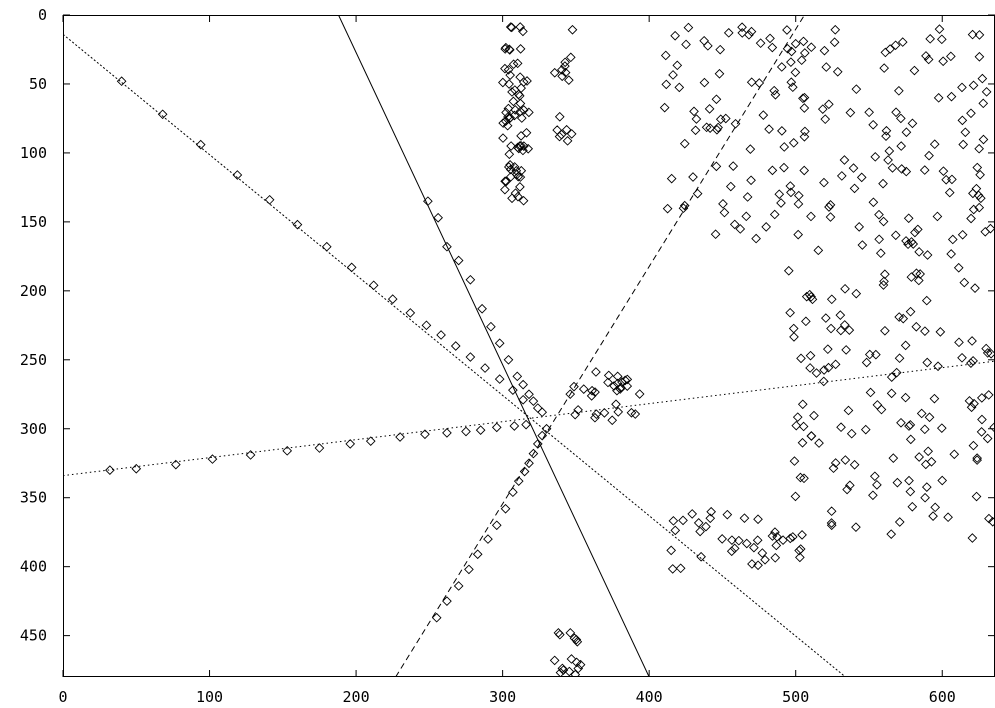 The width and height of the screenshot is (995, 708). Describe the element at coordinates (33, 429) in the screenshot. I see `y-tick-label: 300` at that location.